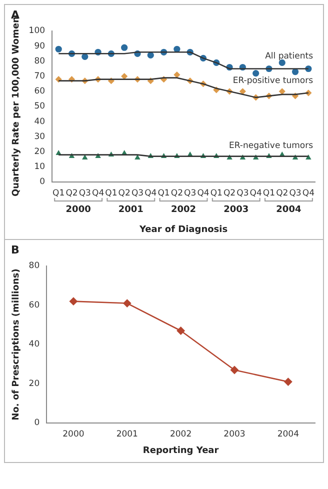 This screenshot has width=328, height=489. I want to click on series-label: ER-negative tumors, so click(271, 145).